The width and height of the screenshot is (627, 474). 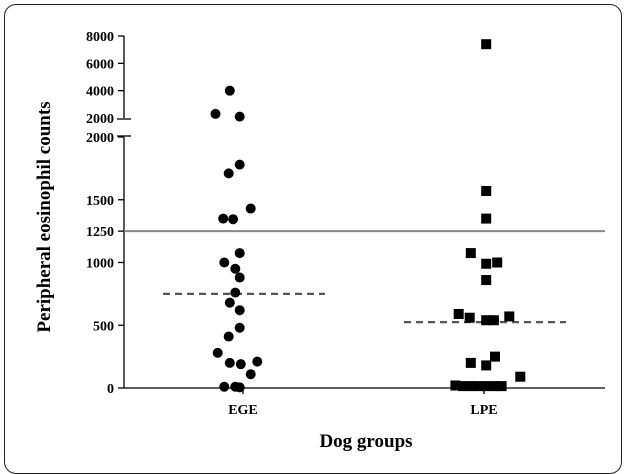 I want to click on y-tick-label: 1250, so click(x=100, y=232).